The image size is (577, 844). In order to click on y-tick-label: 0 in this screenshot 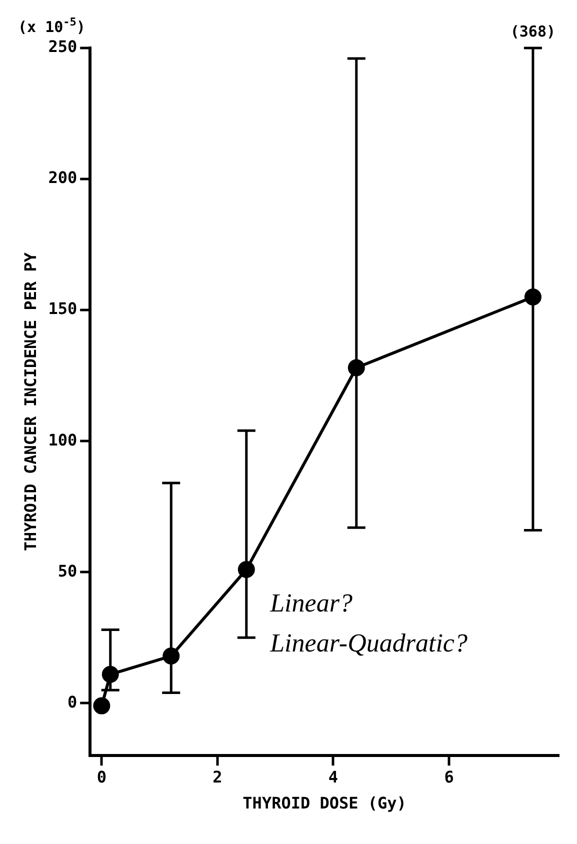, I will do `click(72, 702)`.